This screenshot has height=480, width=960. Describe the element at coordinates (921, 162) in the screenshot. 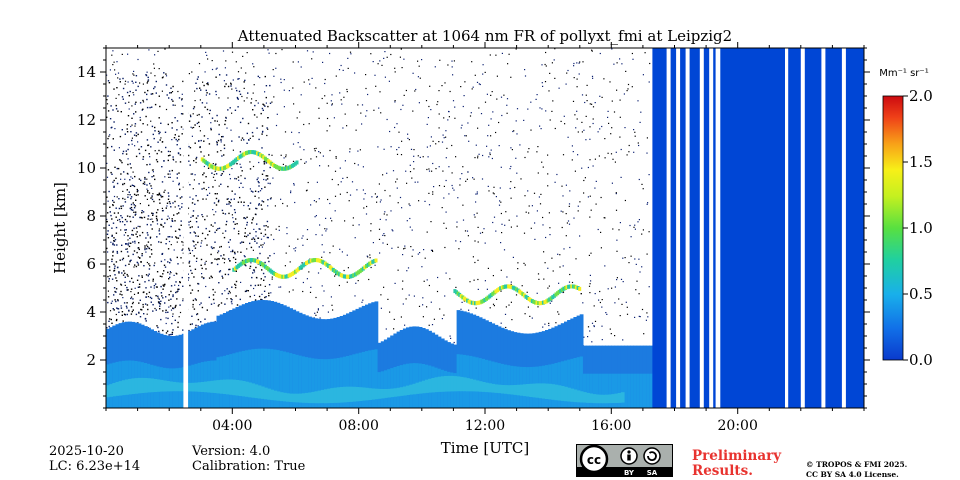

I see `colorbar-tick-label: 1.5` at that location.